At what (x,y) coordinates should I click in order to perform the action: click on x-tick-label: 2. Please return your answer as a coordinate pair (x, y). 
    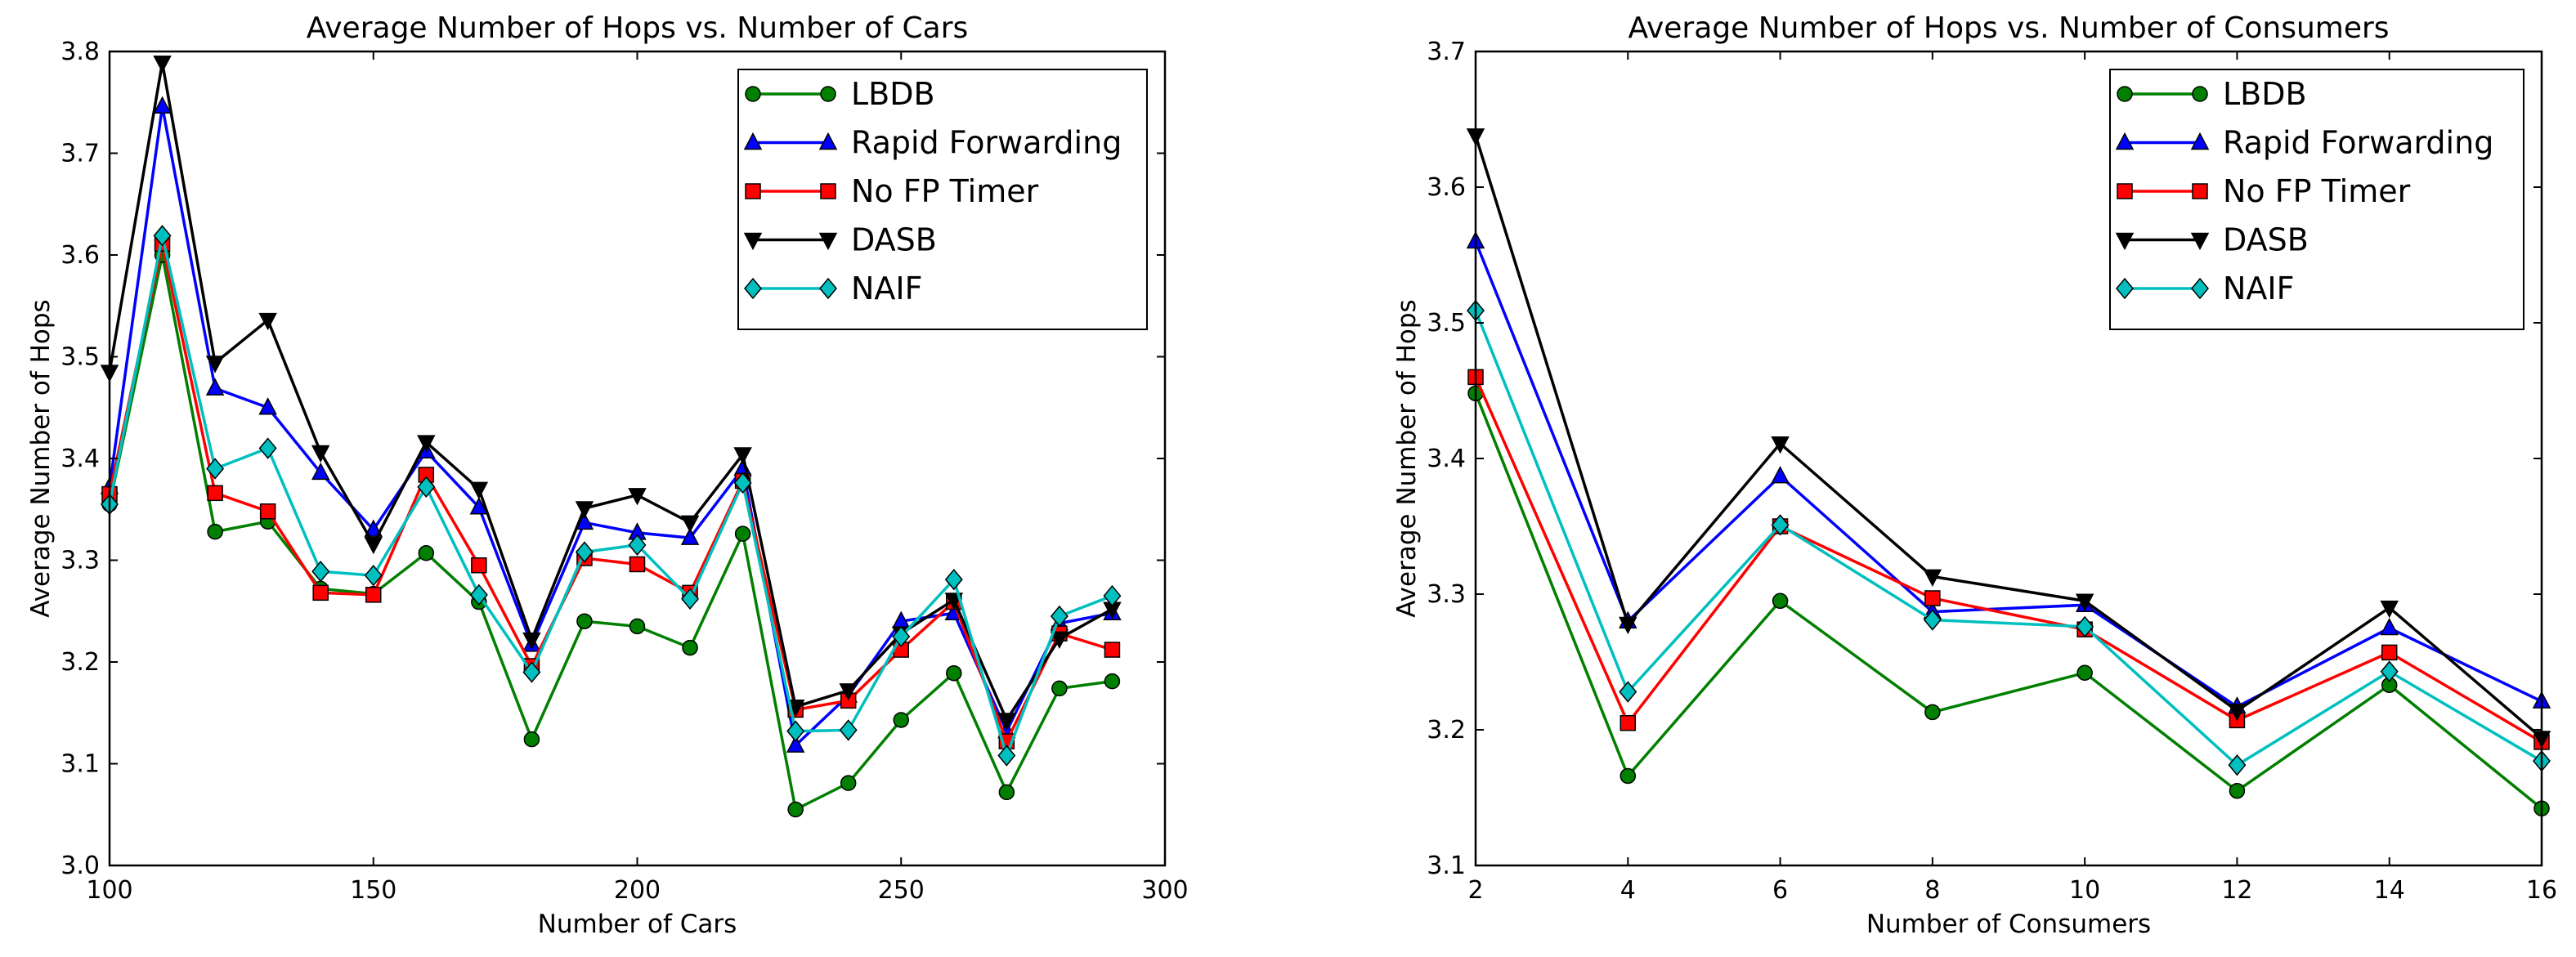
    Looking at the image, I should click on (1475, 890).